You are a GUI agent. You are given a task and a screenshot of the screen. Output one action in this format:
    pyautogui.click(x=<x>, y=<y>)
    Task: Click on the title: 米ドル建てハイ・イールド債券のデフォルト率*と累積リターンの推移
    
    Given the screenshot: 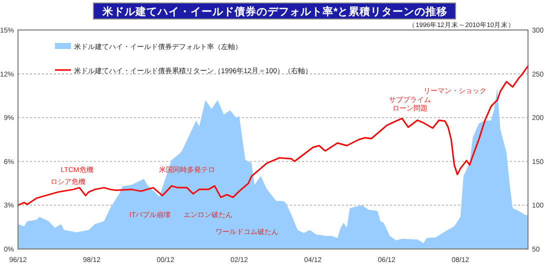 What is the action you would take?
    pyautogui.click(x=275, y=12)
    